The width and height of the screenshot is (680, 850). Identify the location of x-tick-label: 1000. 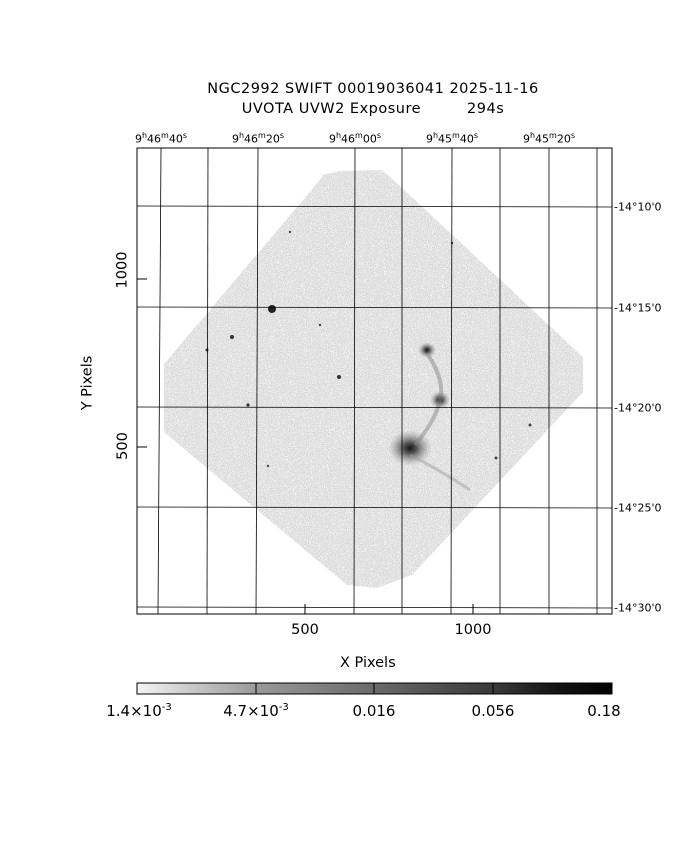
(473, 630).